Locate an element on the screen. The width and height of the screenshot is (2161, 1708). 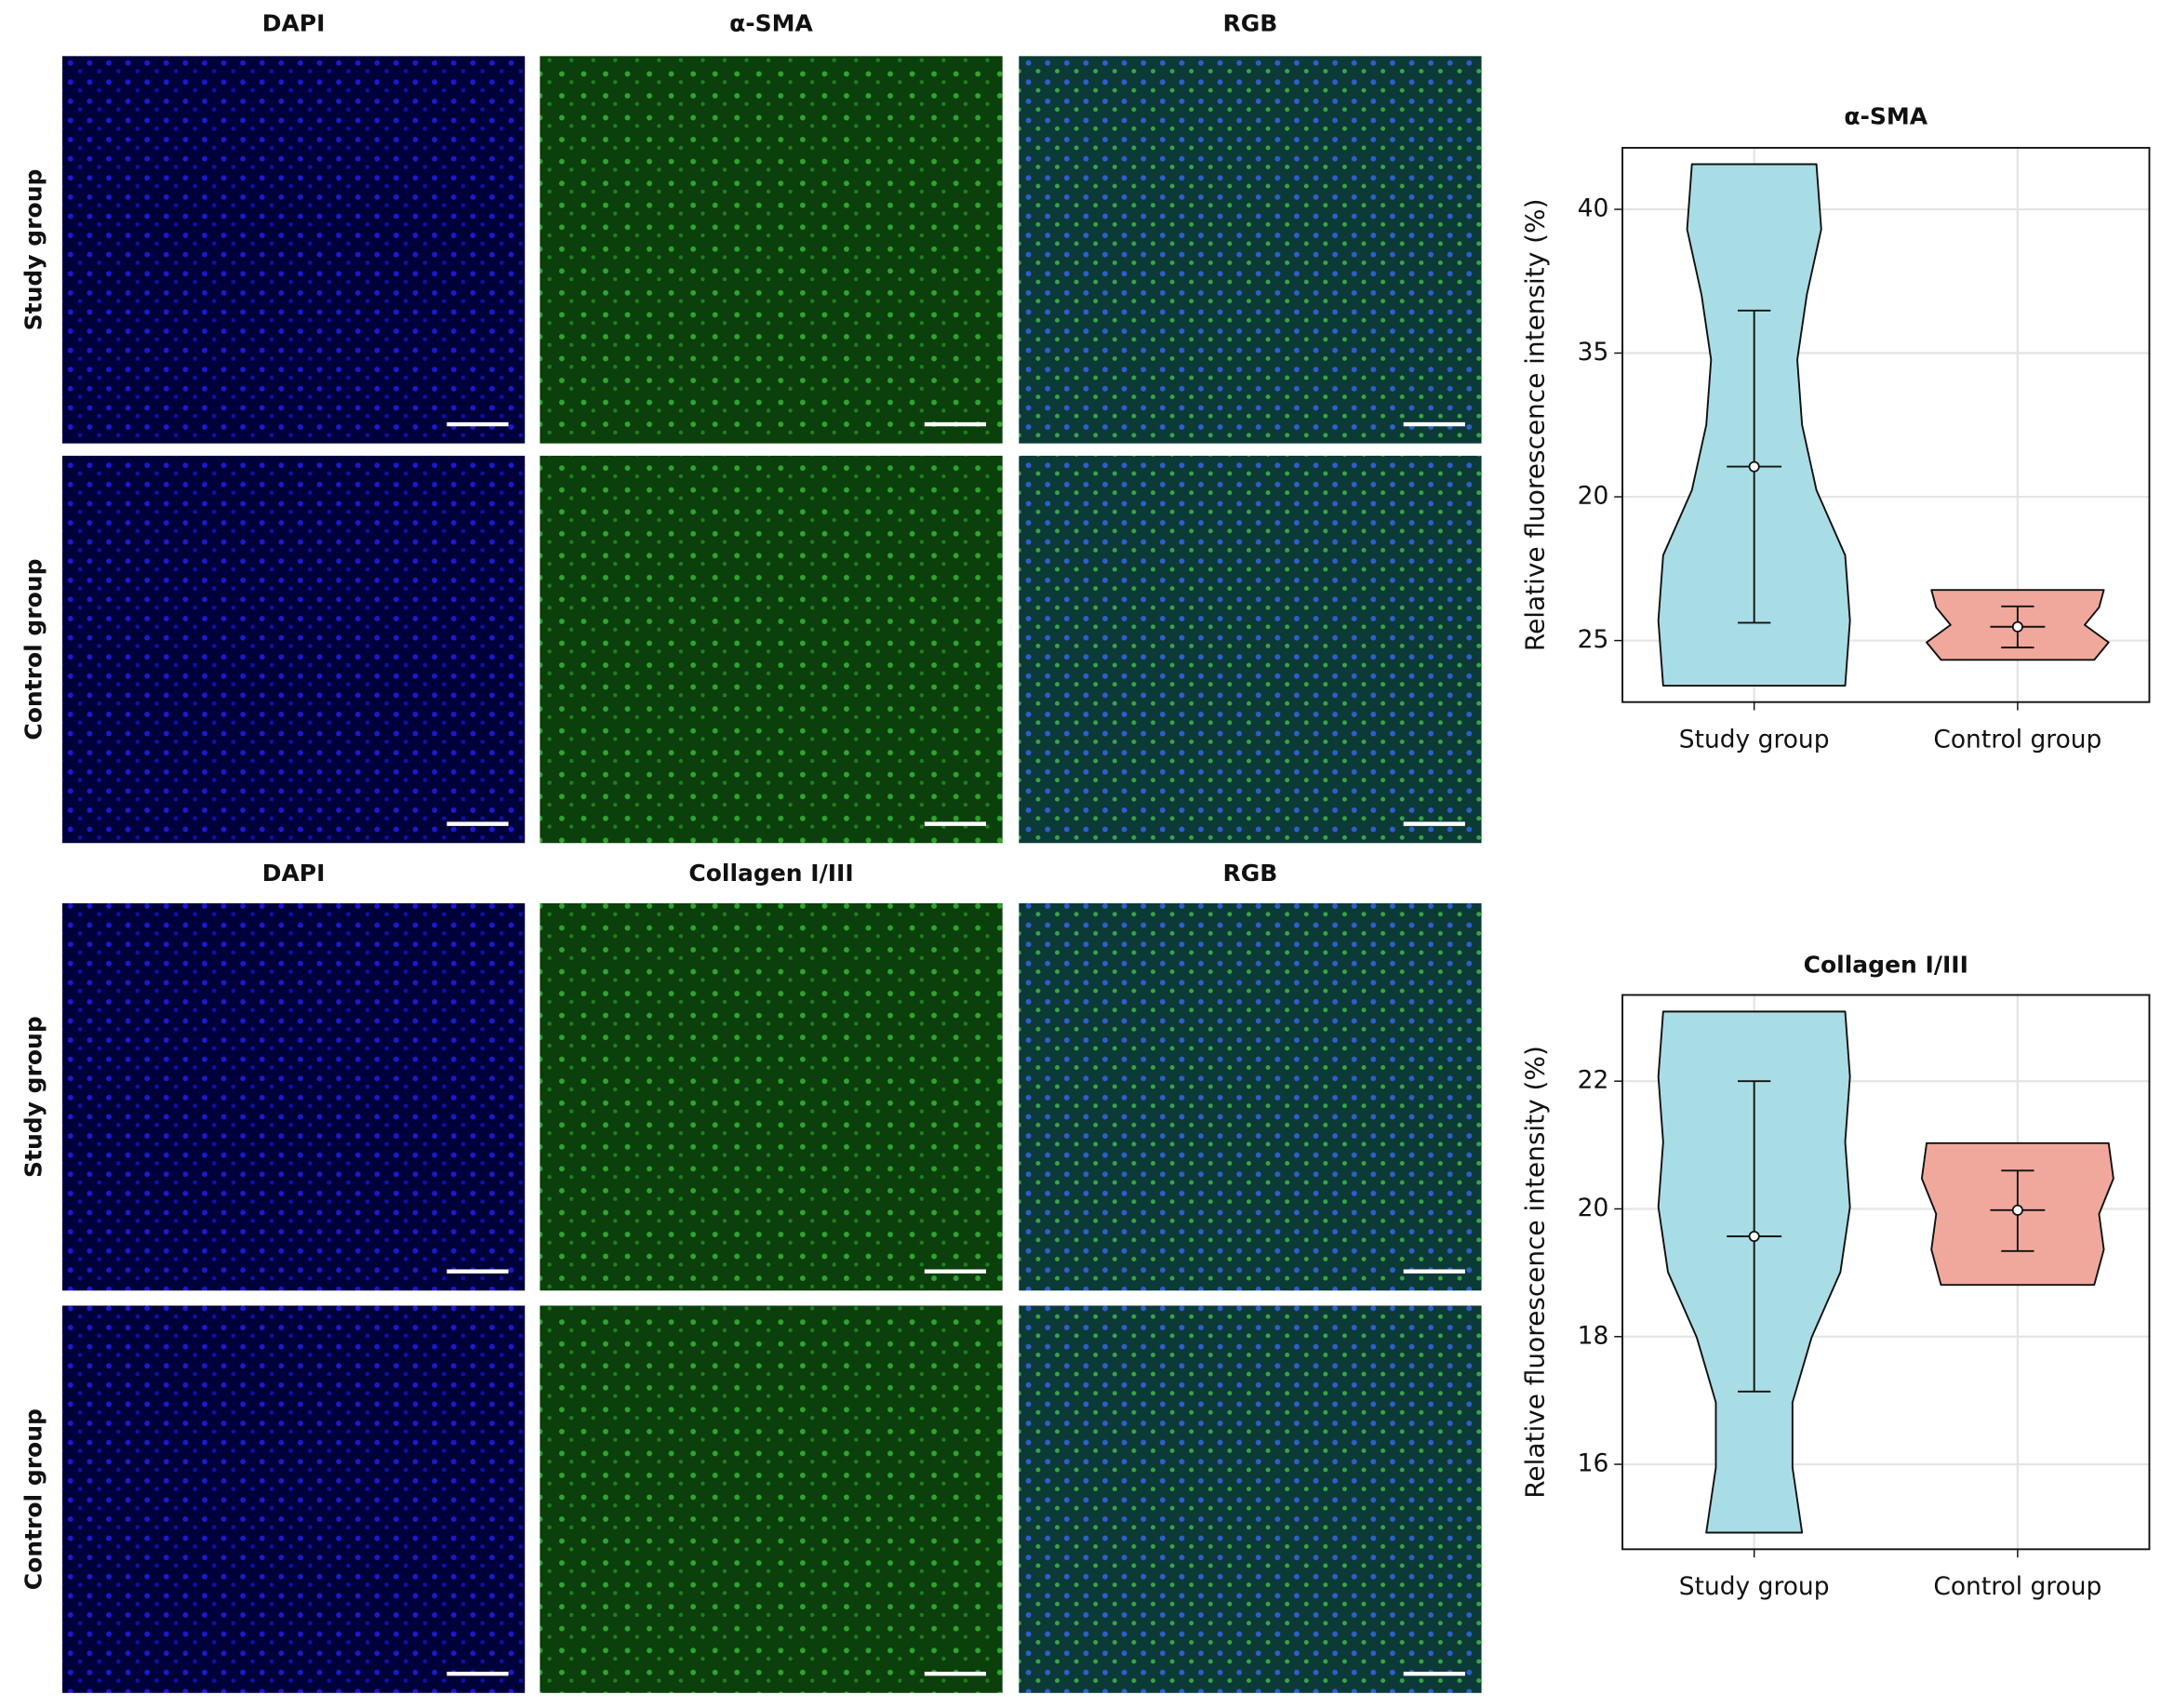
column-header: α-SMA is located at coordinates (771, 22).